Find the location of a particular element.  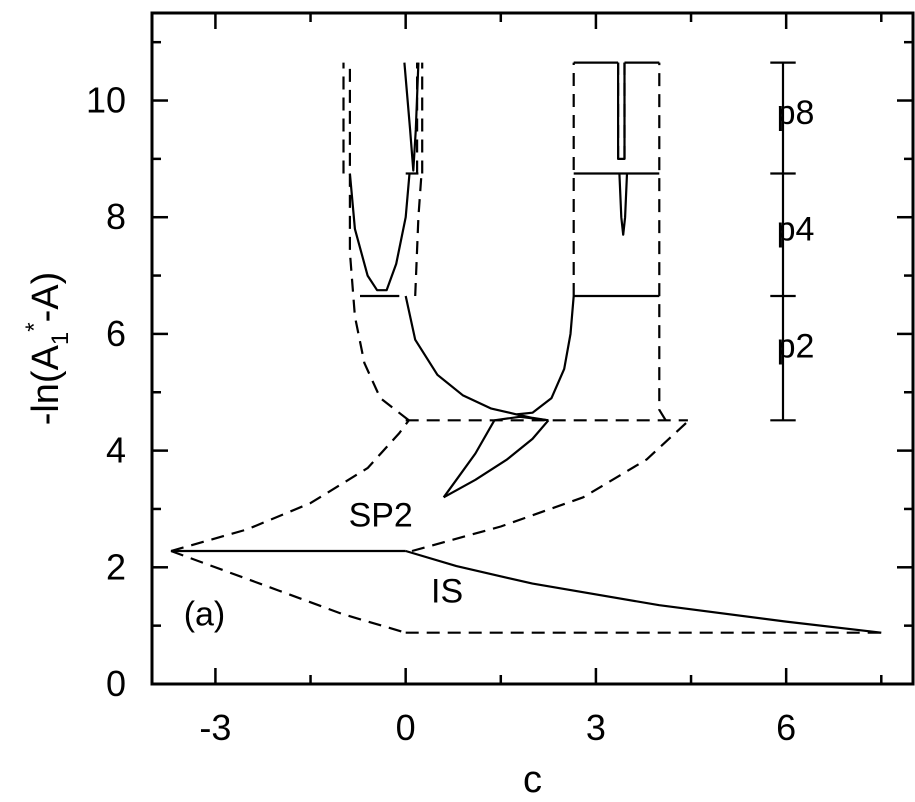

x-tick-label: 3 is located at coordinates (596, 727).